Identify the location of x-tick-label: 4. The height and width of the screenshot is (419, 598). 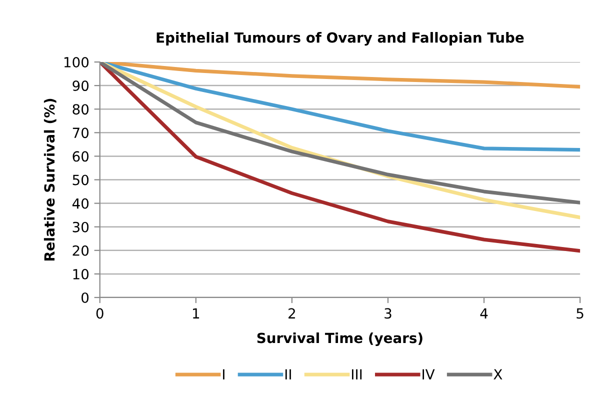
(484, 313).